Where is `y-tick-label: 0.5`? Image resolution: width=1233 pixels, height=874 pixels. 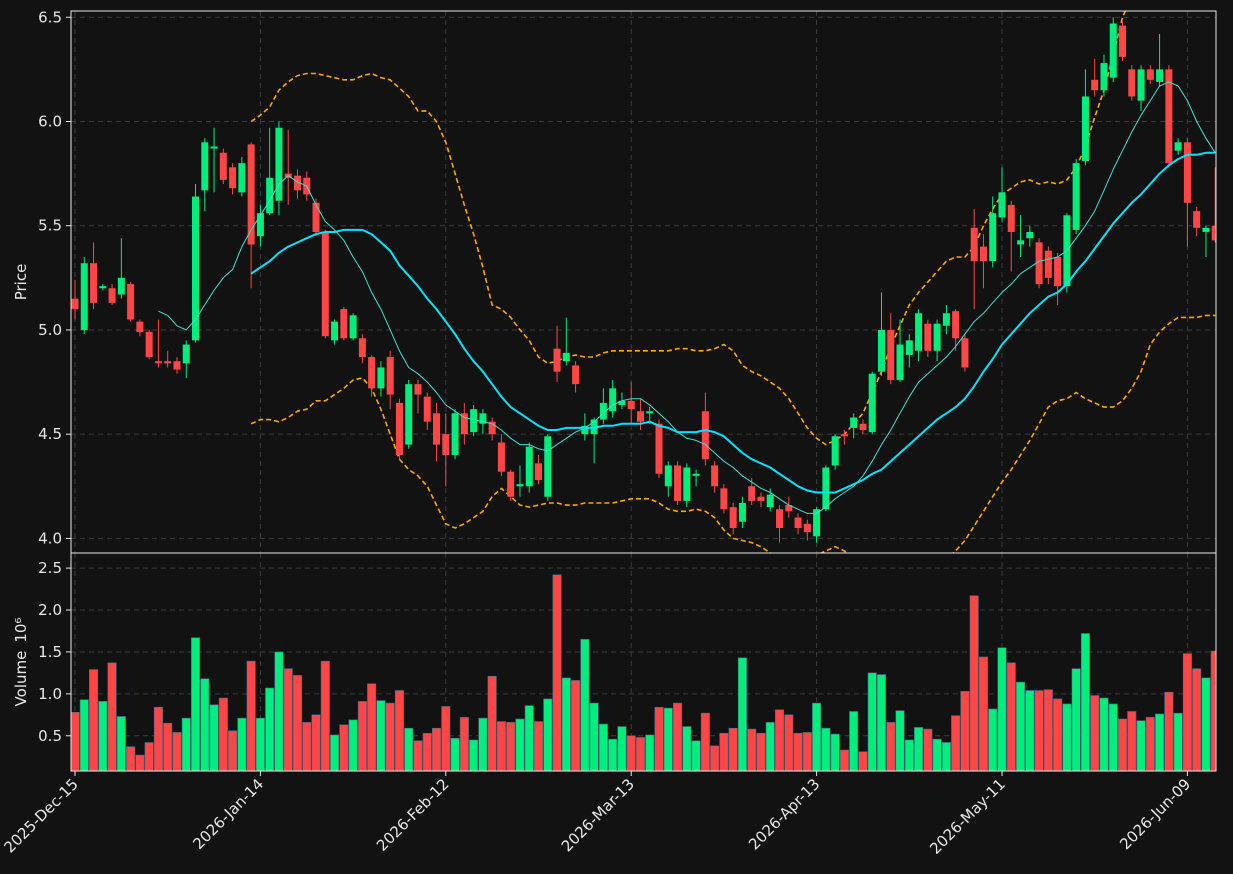 y-tick-label: 0.5 is located at coordinates (50, 736).